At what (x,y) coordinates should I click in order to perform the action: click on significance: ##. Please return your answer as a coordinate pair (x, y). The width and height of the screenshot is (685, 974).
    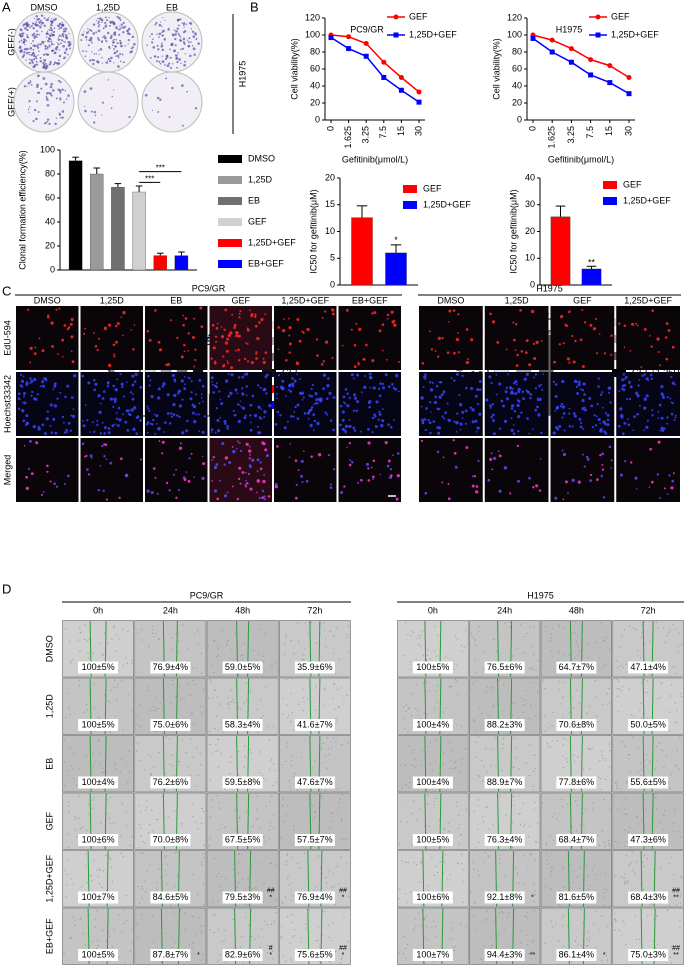
    Looking at the image, I should click on (676, 948).